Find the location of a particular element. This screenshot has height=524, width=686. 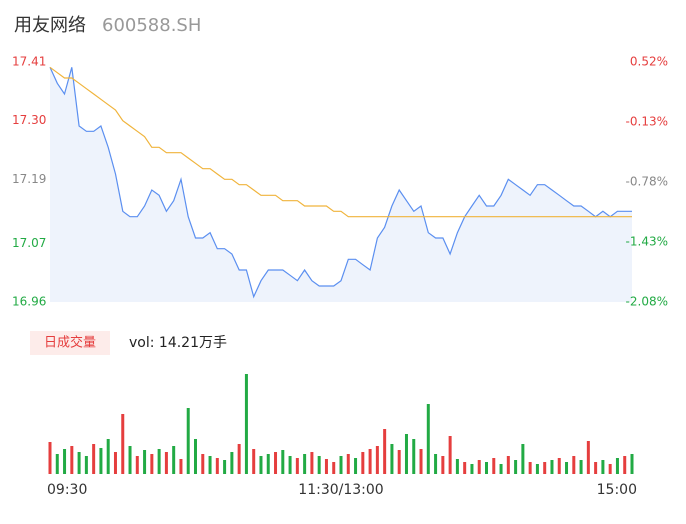

y2-tick-label: -0.78% is located at coordinates (647, 182).